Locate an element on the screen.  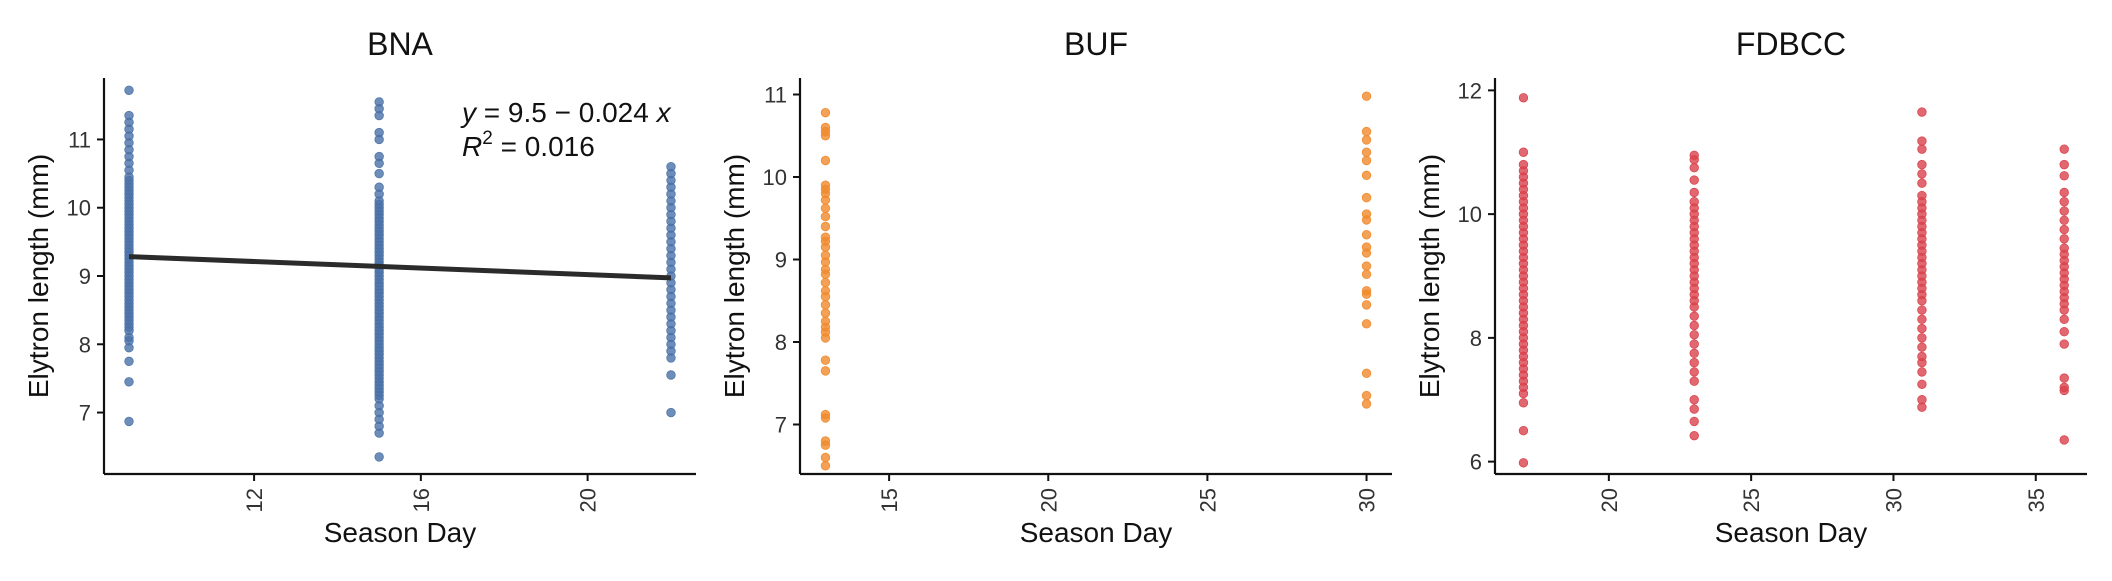
regression-line is located at coordinates (400, 267).